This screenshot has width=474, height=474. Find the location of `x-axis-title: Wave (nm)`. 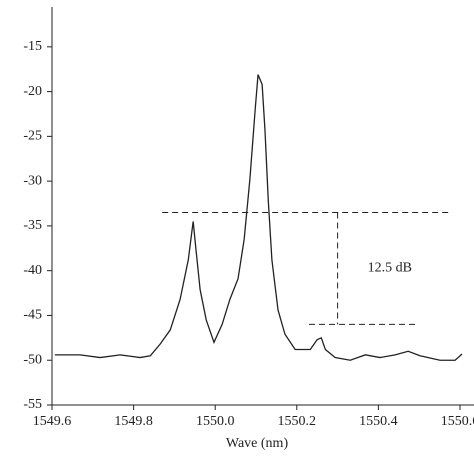

x-axis-title: Wave (nm) is located at coordinates (257, 443).